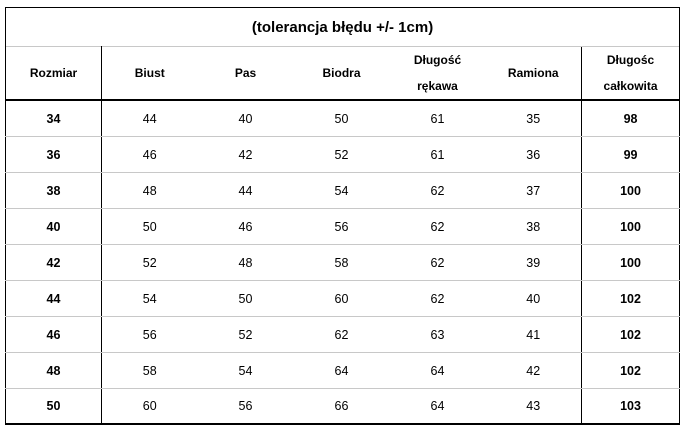  I want to click on cell-hips: 54, so click(341, 190).